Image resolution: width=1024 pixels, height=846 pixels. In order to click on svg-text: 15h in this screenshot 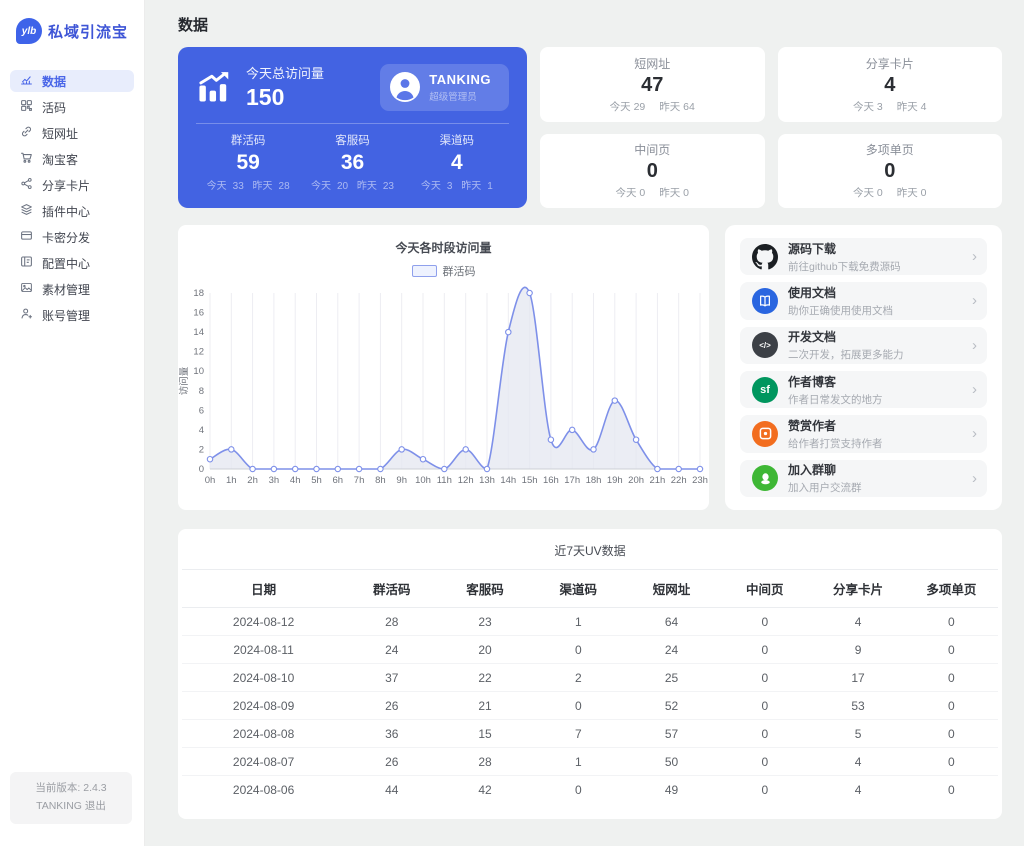, I will do `click(530, 480)`.